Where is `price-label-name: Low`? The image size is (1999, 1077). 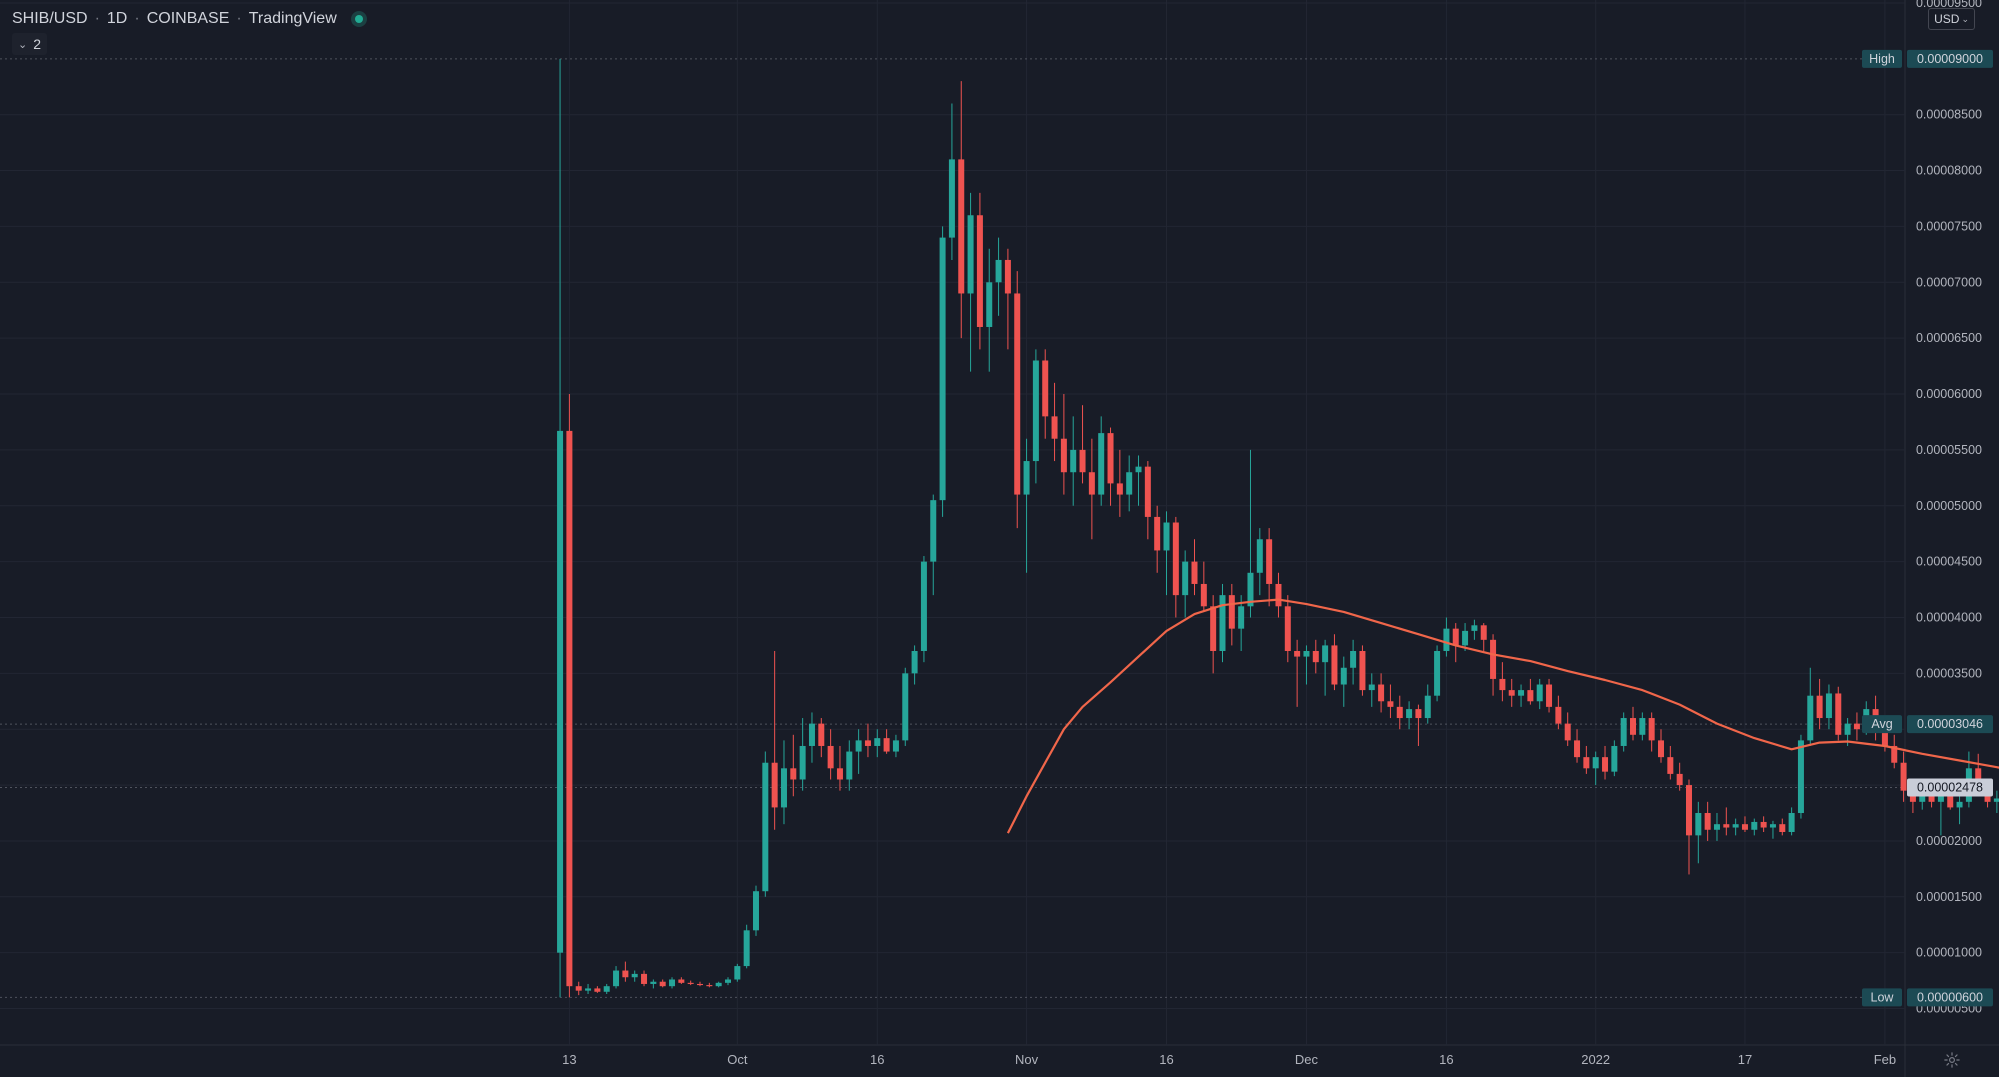 price-label-name: Low is located at coordinates (1883, 997).